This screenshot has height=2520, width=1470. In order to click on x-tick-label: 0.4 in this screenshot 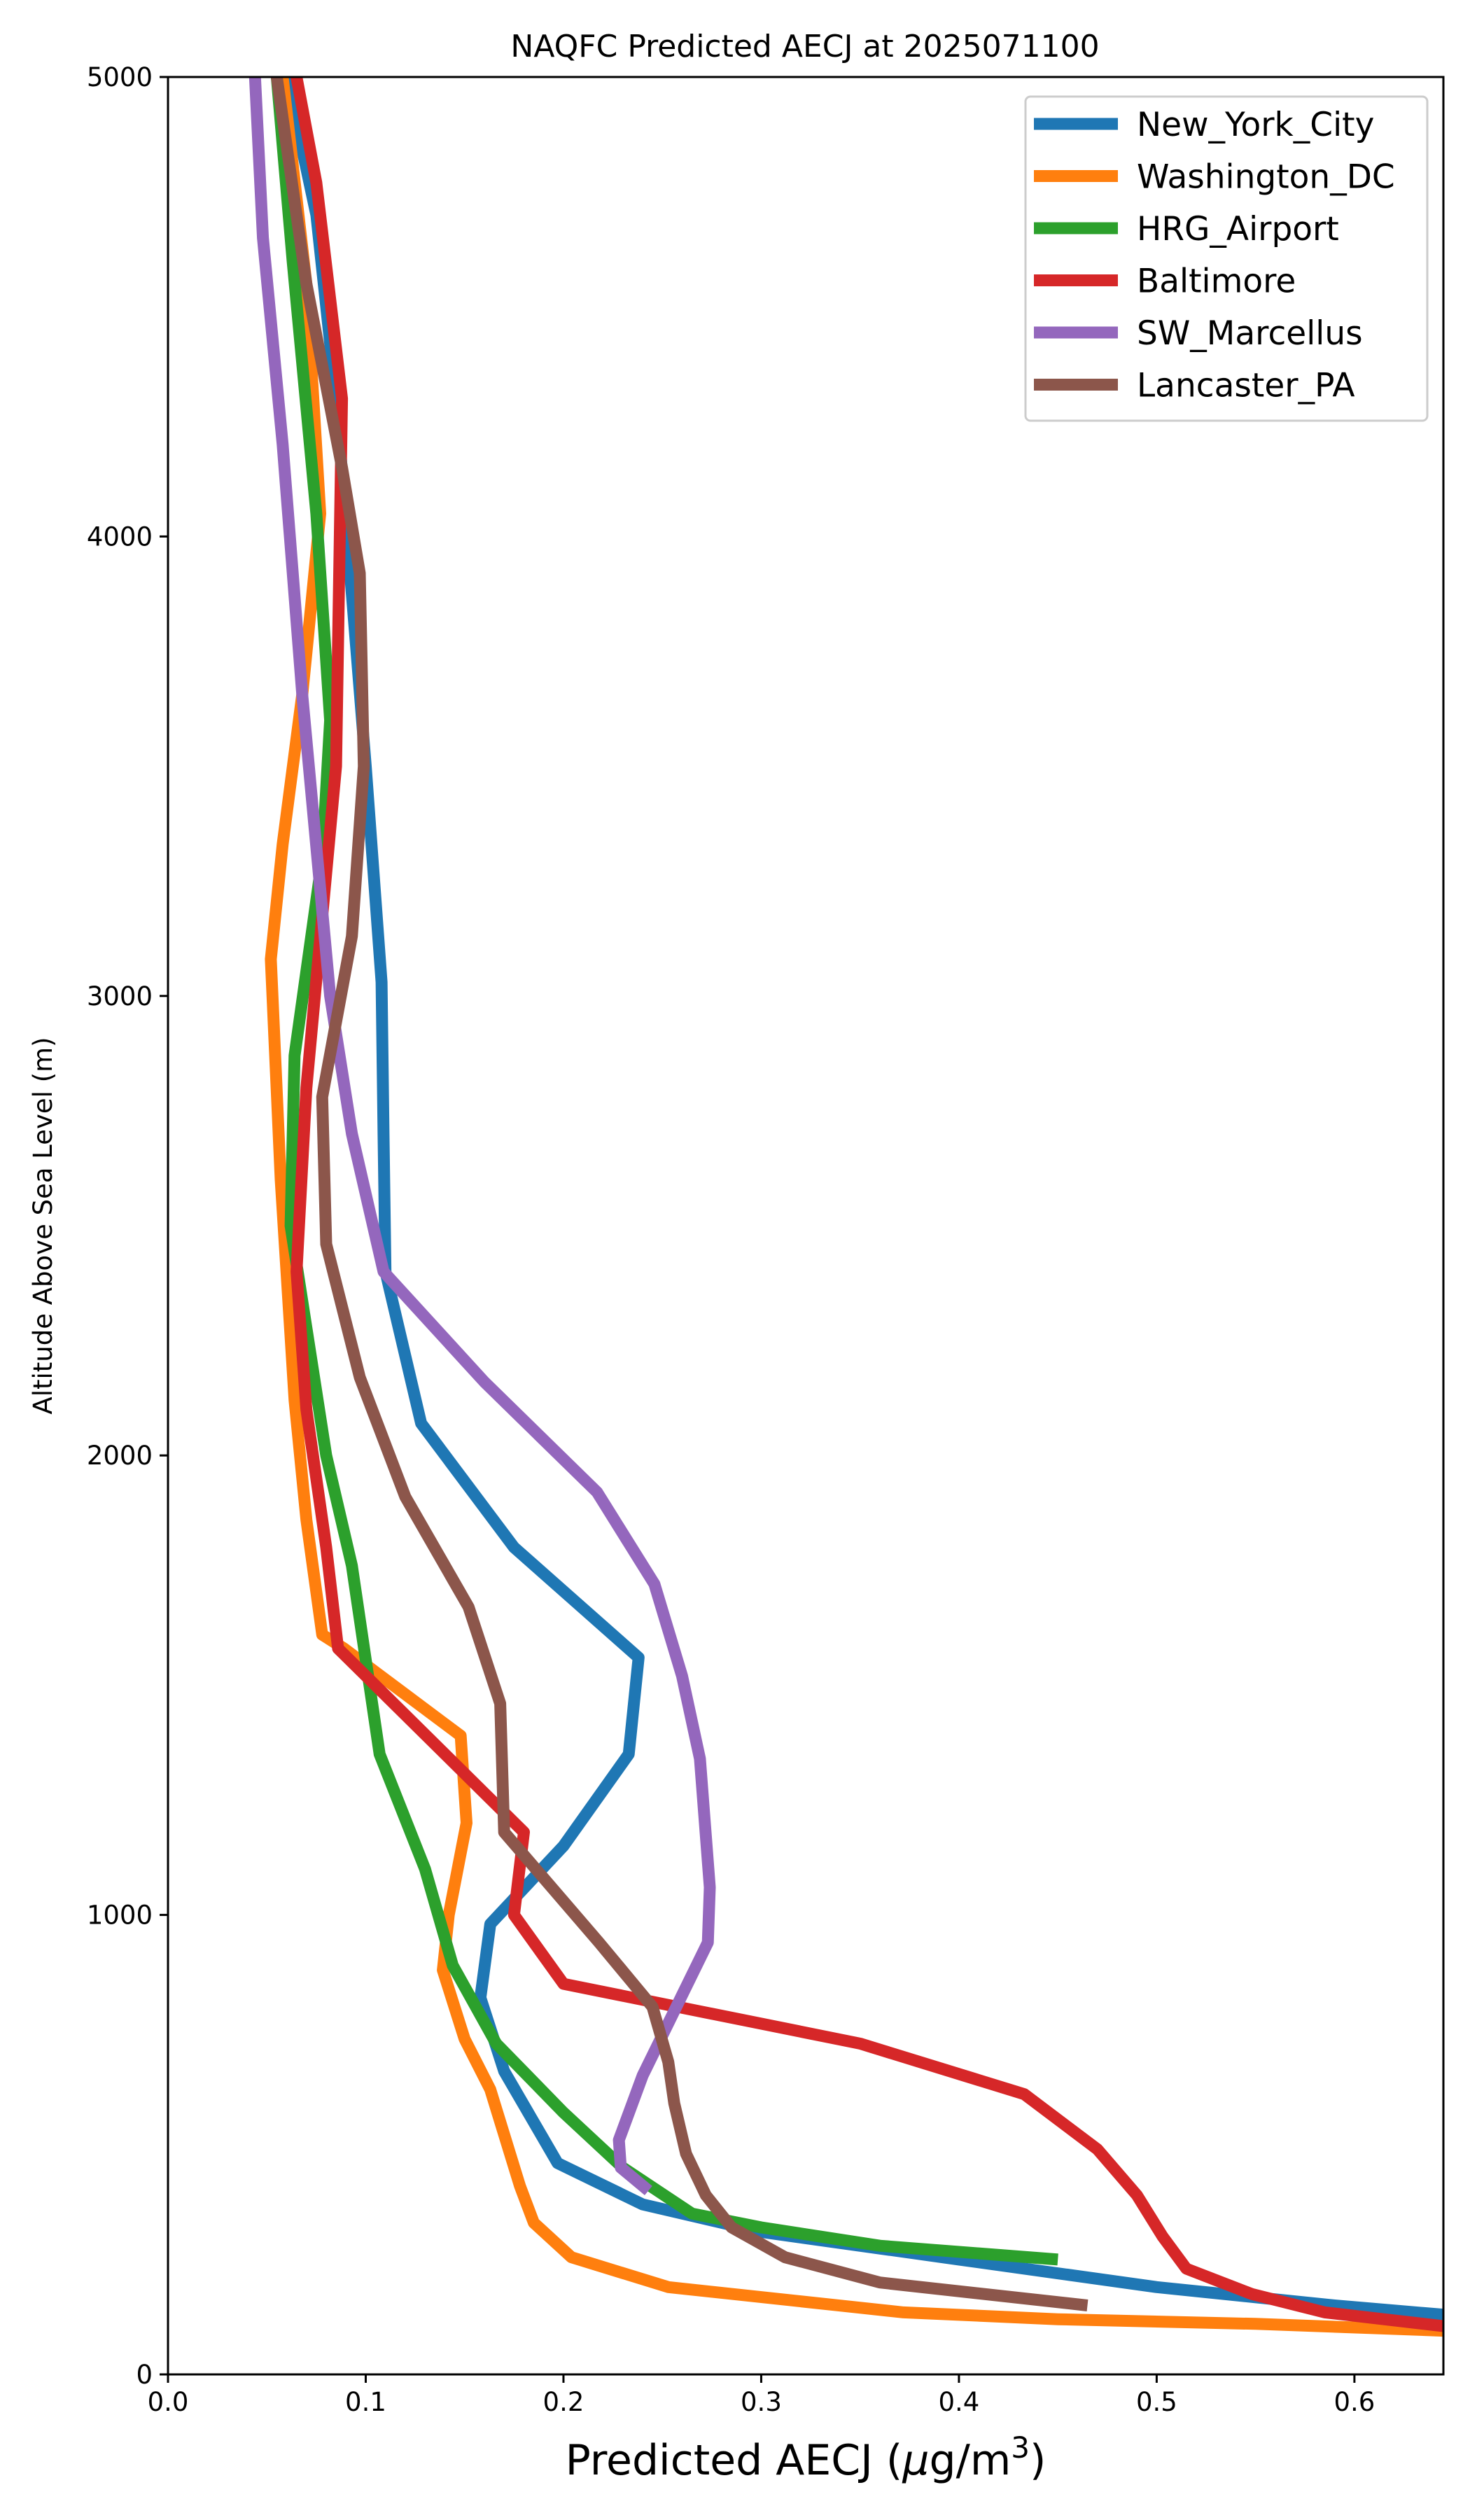, I will do `click(959, 2402)`.